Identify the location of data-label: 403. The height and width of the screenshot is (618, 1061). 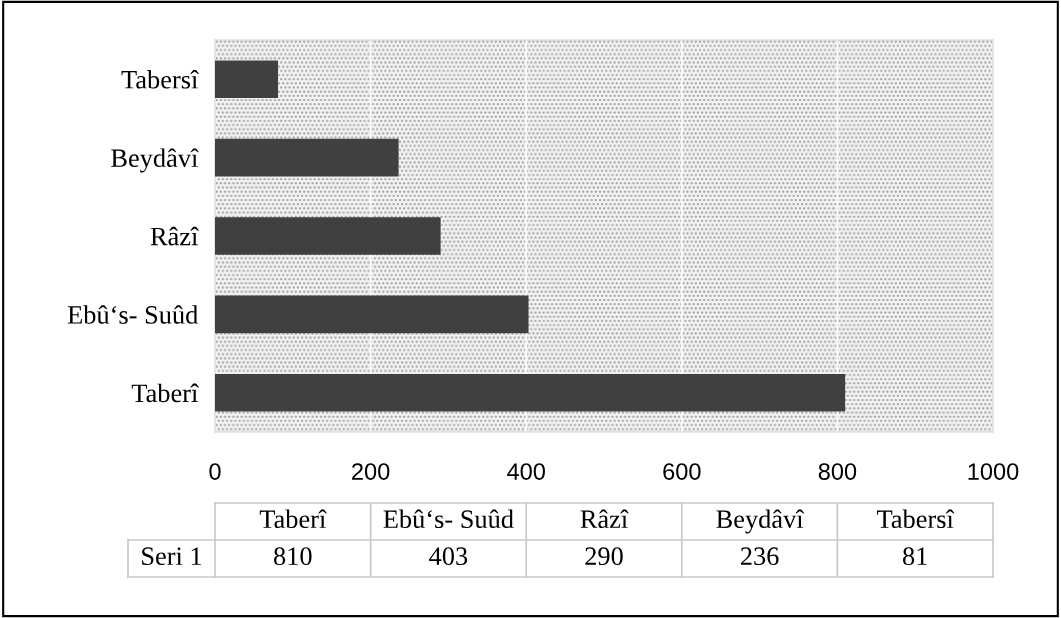
(448, 556).